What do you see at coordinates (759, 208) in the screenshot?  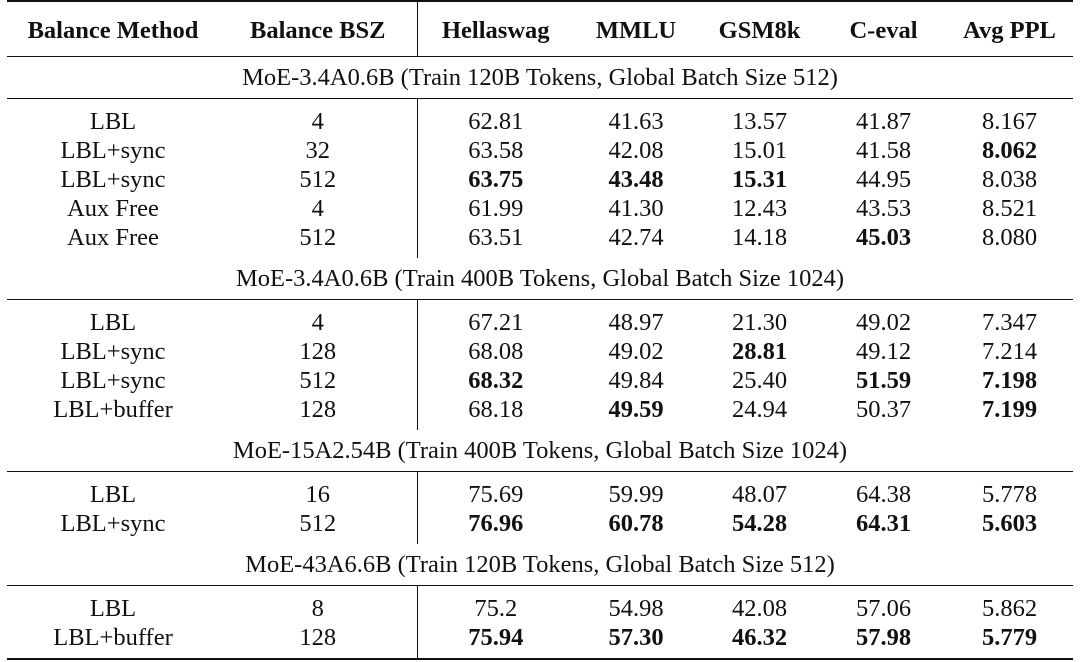 I see `cell-gsm8k: 12.43` at bounding box center [759, 208].